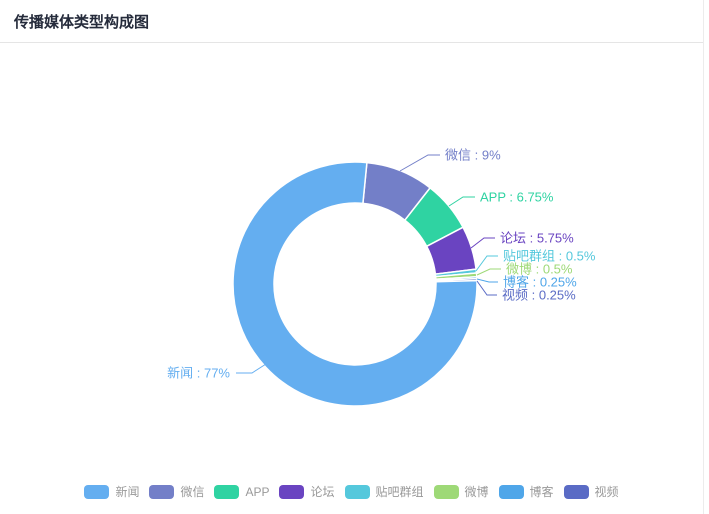 The image size is (709, 514). I want to click on legend-item-微博: 微博, so click(461, 491).